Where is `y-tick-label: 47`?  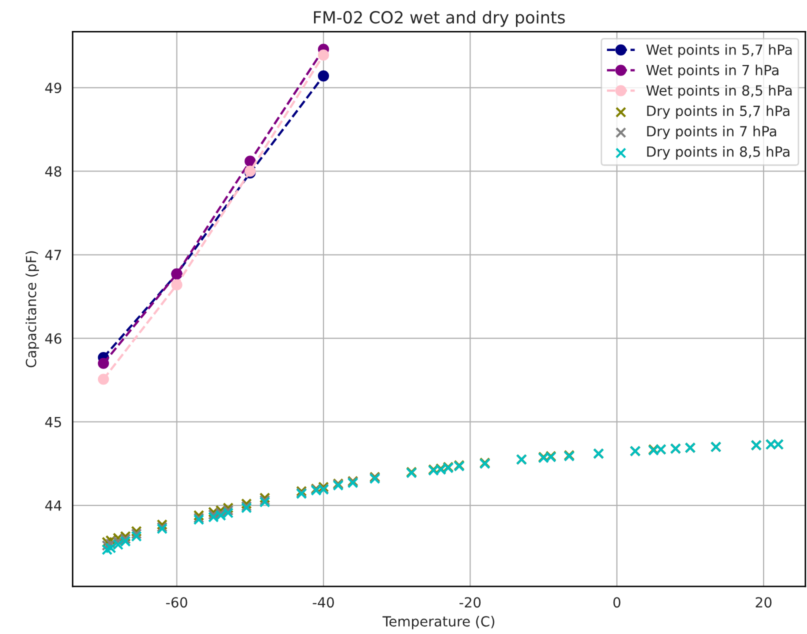
y-tick-label: 47 is located at coordinates (53, 255).